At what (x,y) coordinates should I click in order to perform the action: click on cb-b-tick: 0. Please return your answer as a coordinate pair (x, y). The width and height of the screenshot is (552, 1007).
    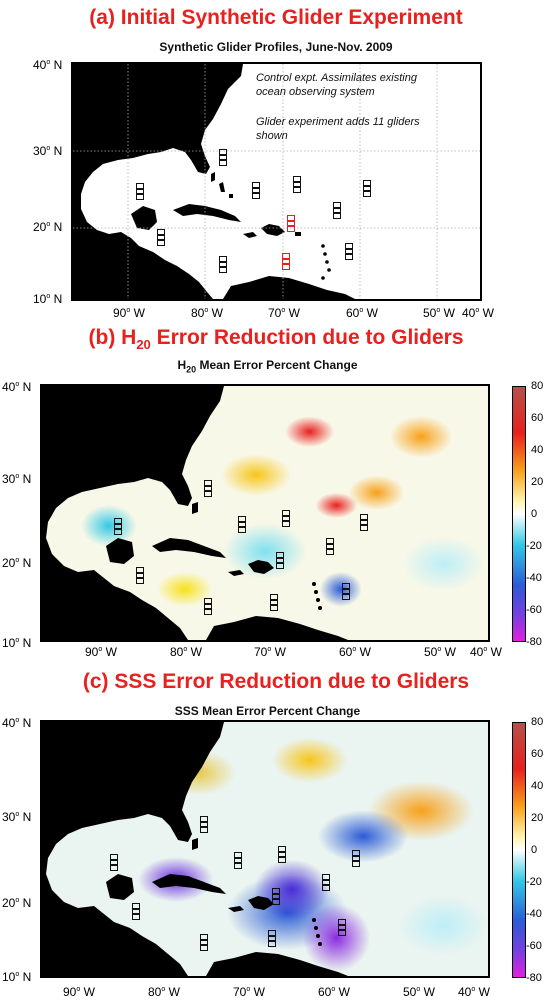
    Looking at the image, I should click on (534, 514).